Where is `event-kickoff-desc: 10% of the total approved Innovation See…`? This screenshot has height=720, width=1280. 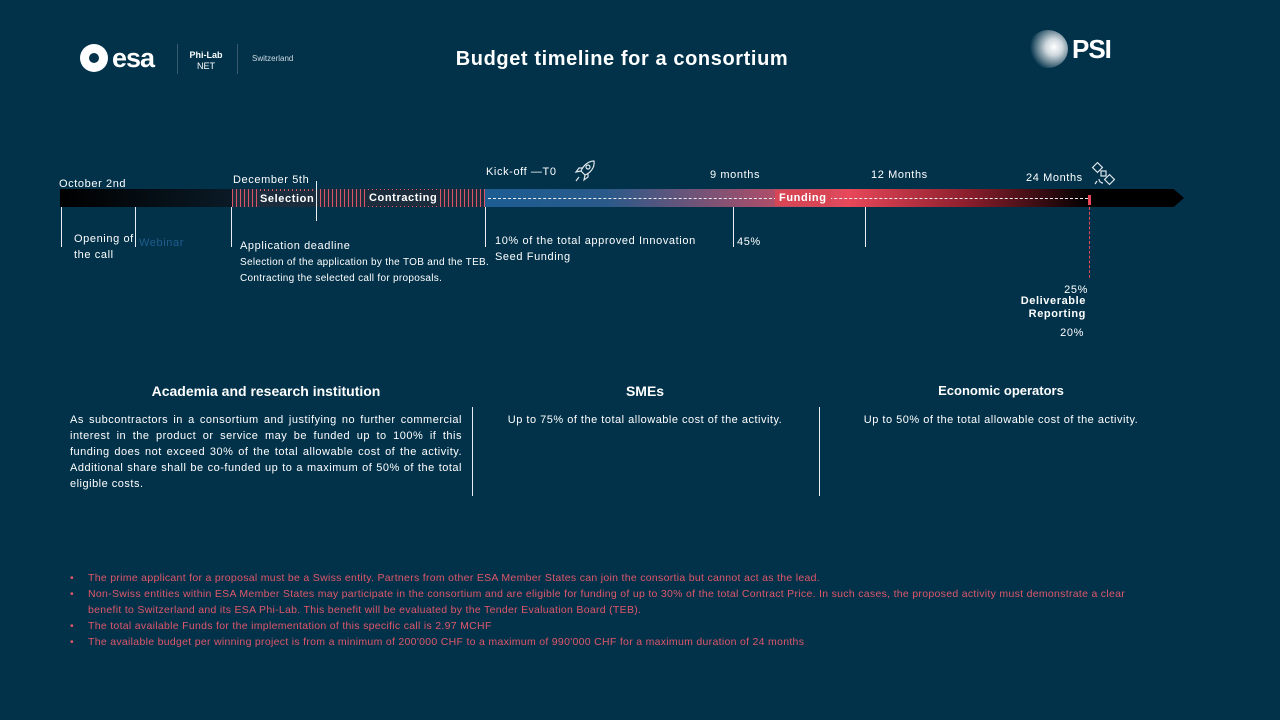 event-kickoff-desc: 10% of the total approved Innovation See… is located at coordinates (595, 249).